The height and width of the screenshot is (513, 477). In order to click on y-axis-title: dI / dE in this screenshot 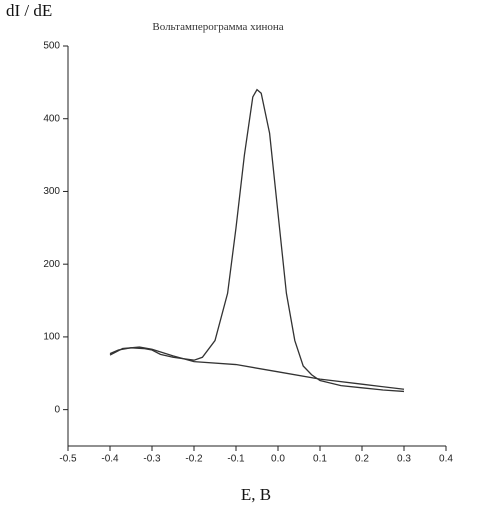, I will do `click(29, 10)`.